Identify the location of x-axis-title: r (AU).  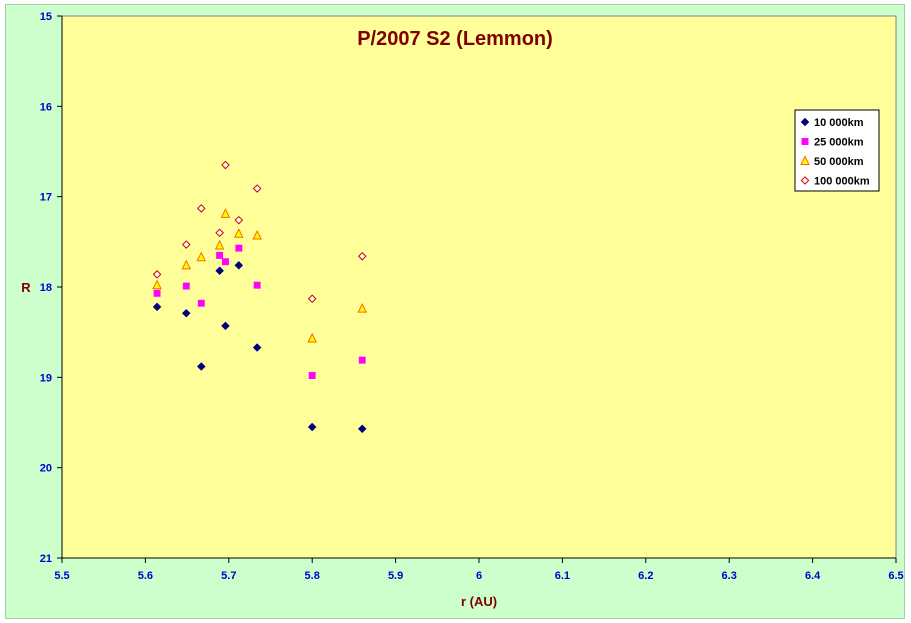
(479, 601).